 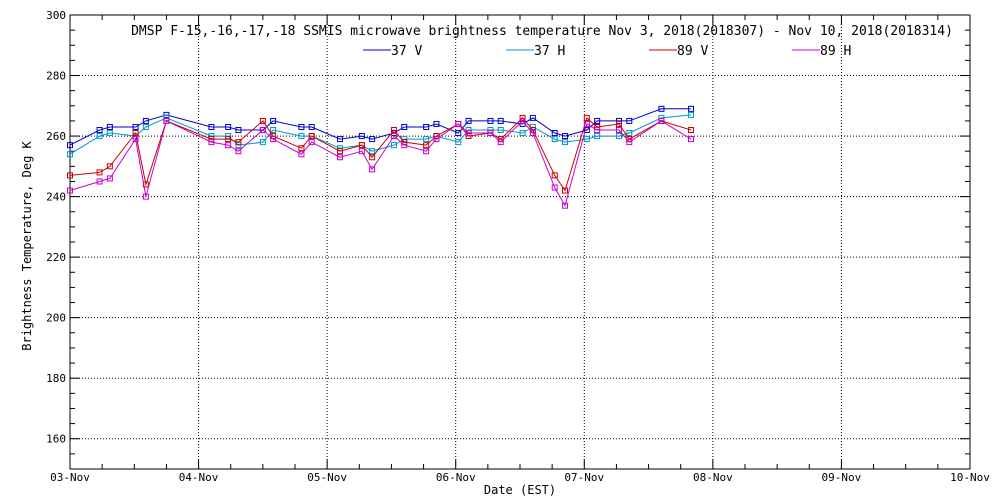 What do you see at coordinates (56, 439) in the screenshot?
I see `y-tick-label: 160` at bounding box center [56, 439].